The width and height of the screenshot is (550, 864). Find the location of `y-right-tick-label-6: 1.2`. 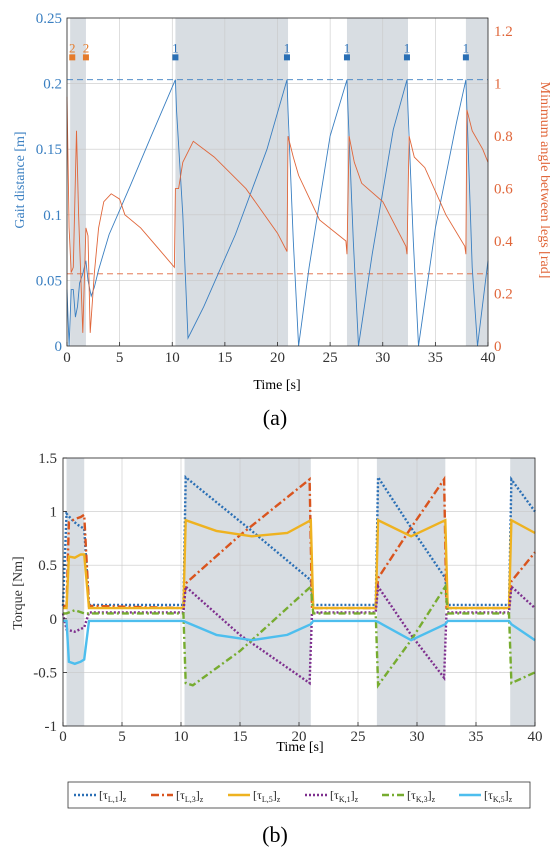

y-right-tick-label-6: 1.2 is located at coordinates (503, 32).